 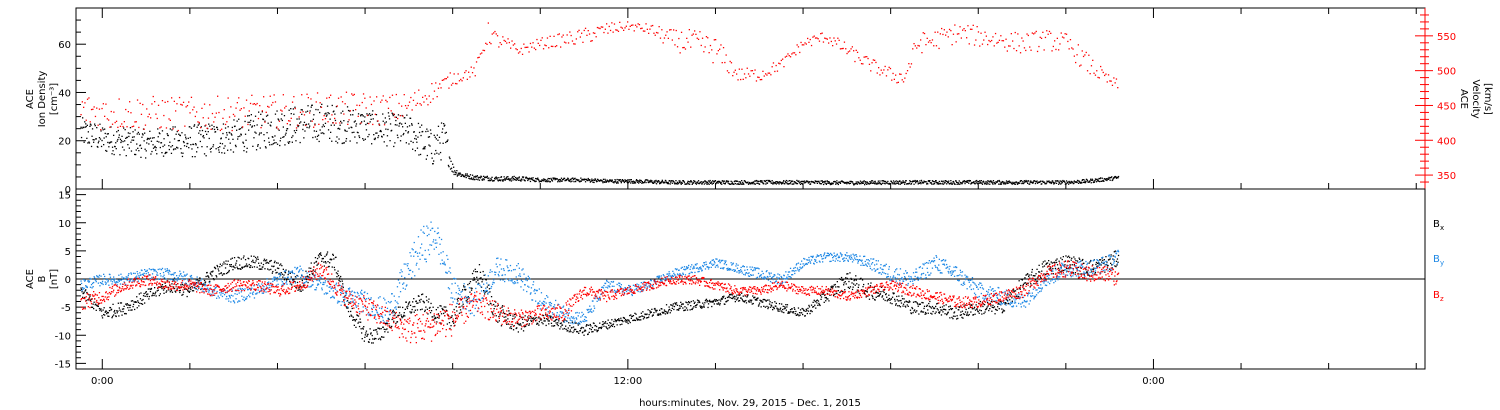 I want to click on by-point, so click(x=87, y=287).